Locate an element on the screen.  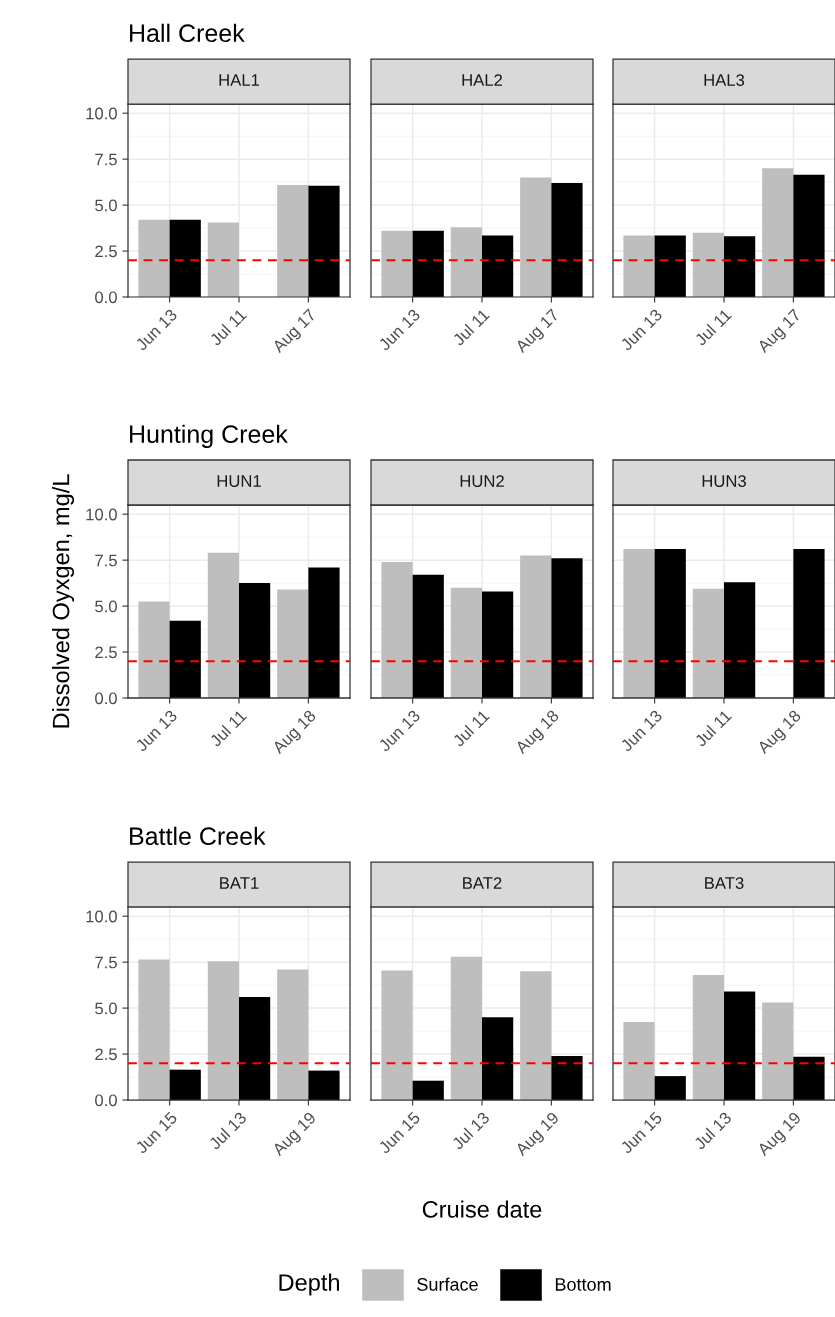
chart-title: HUN1 is located at coordinates (239, 481).